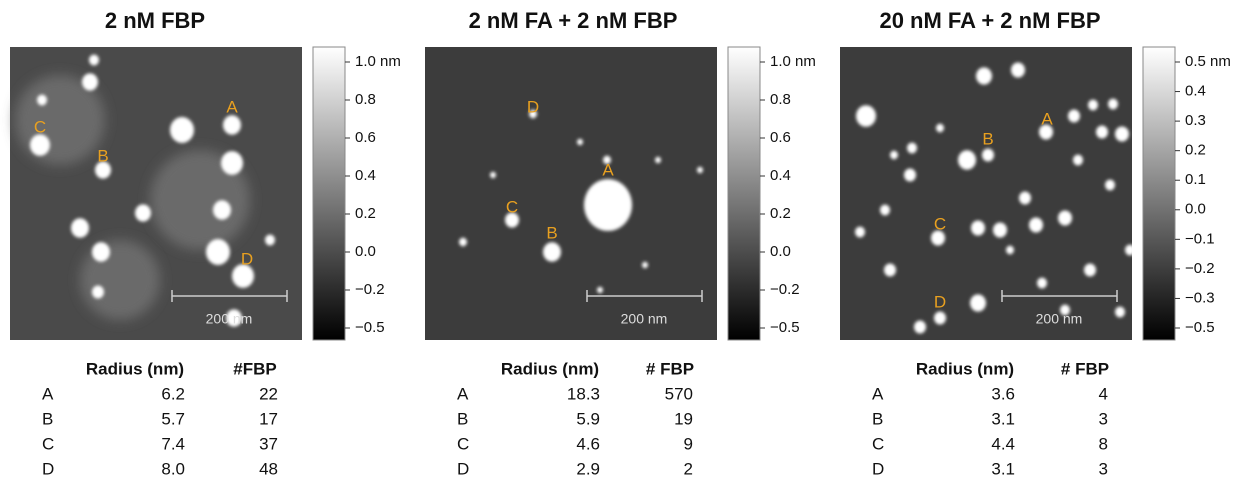  I want to click on panel-title: 2 nM FBP, so click(155, 20).